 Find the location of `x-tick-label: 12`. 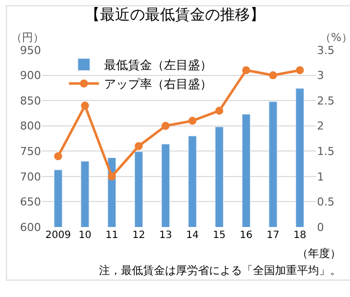

x-tick-label: 12 is located at coordinates (139, 235).